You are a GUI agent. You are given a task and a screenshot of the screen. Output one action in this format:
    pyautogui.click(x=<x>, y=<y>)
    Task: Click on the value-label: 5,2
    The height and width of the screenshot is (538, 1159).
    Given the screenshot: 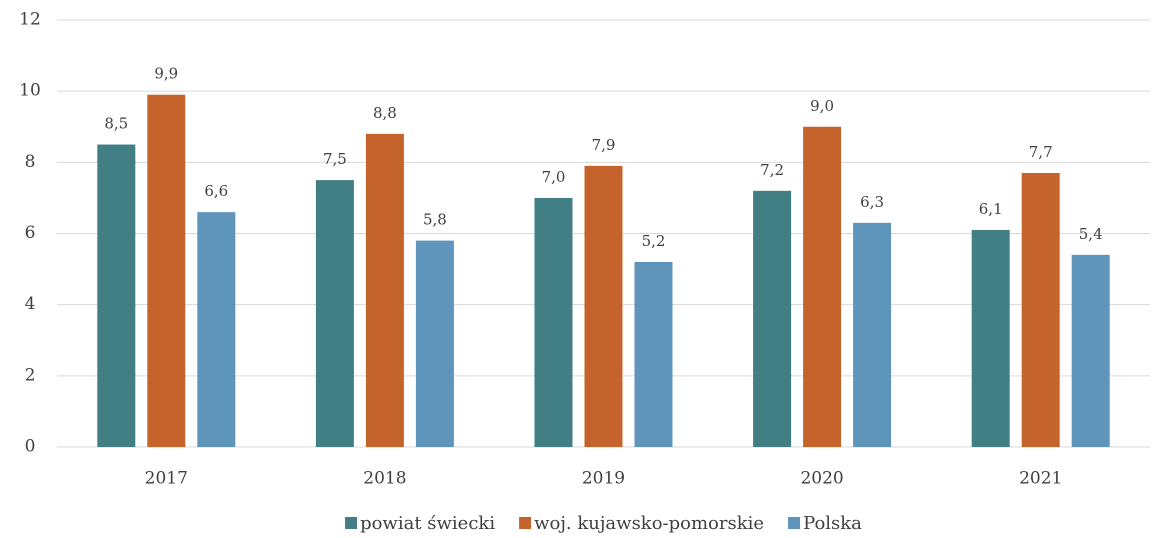 What is the action you would take?
    pyautogui.click(x=654, y=241)
    